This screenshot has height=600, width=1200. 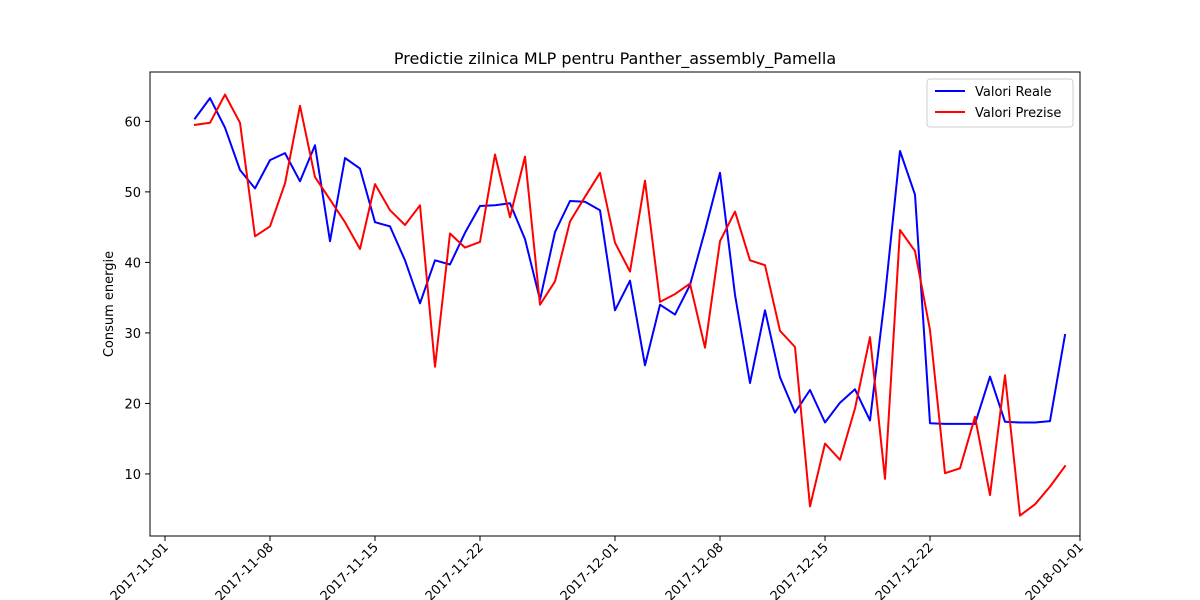 What do you see at coordinates (132, 122) in the screenshot?
I see `y-tick-label: 60` at bounding box center [132, 122].